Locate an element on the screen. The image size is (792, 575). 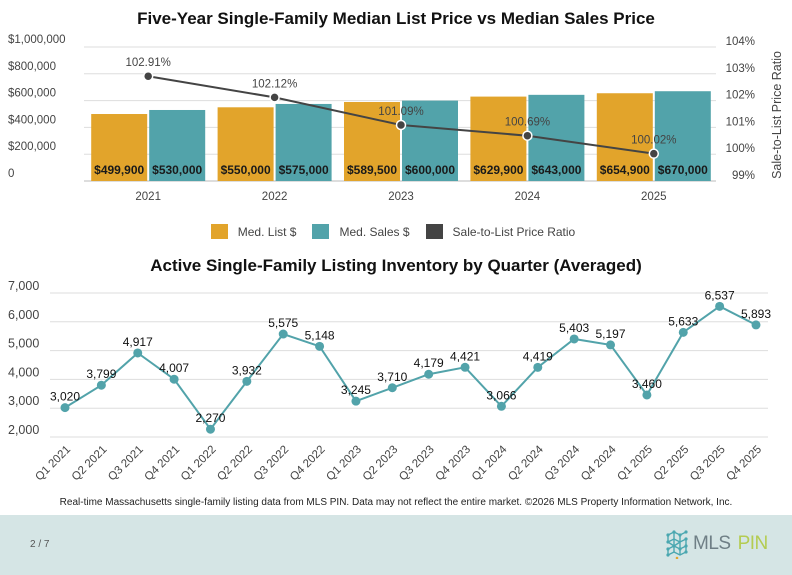
x-axis-tick-label: Q2 2022 is located at coordinates (235, 464).